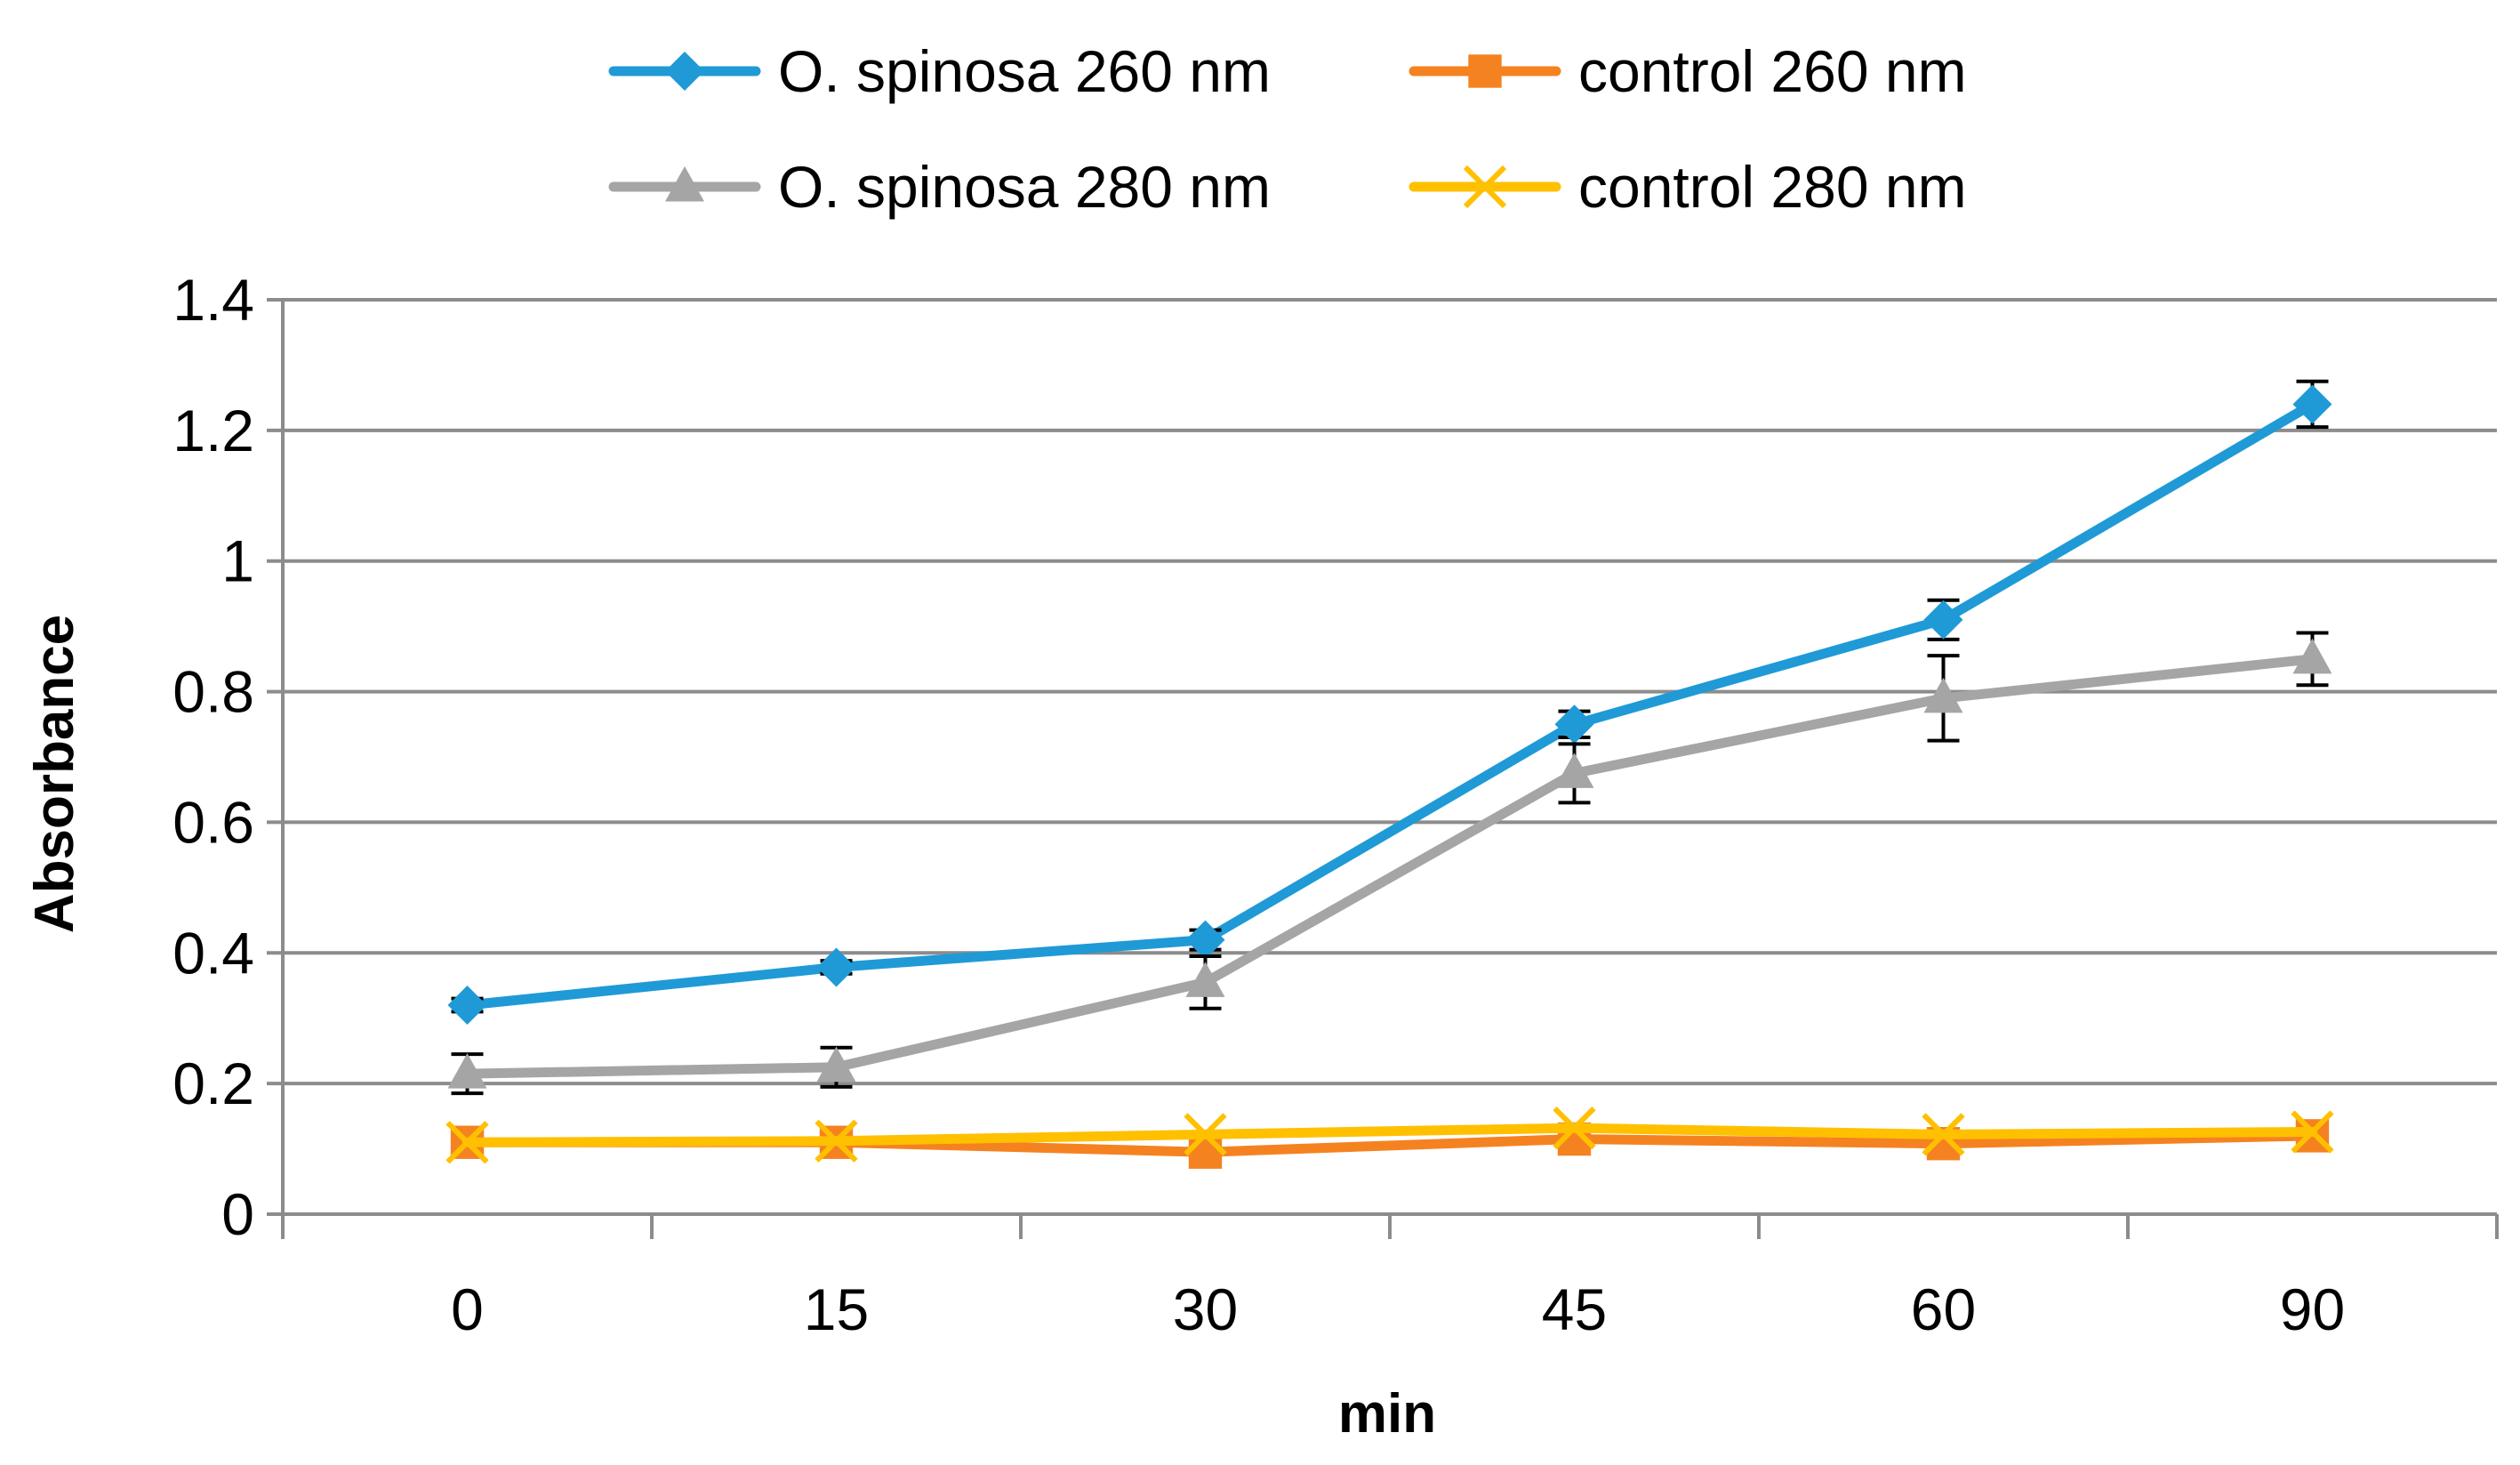 The height and width of the screenshot is (1465, 2520). I want to click on y-tick-label: 0.8, so click(214, 692).